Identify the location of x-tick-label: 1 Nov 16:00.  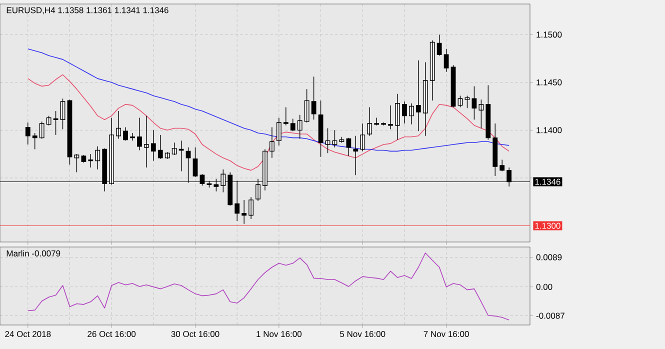
(279, 334).